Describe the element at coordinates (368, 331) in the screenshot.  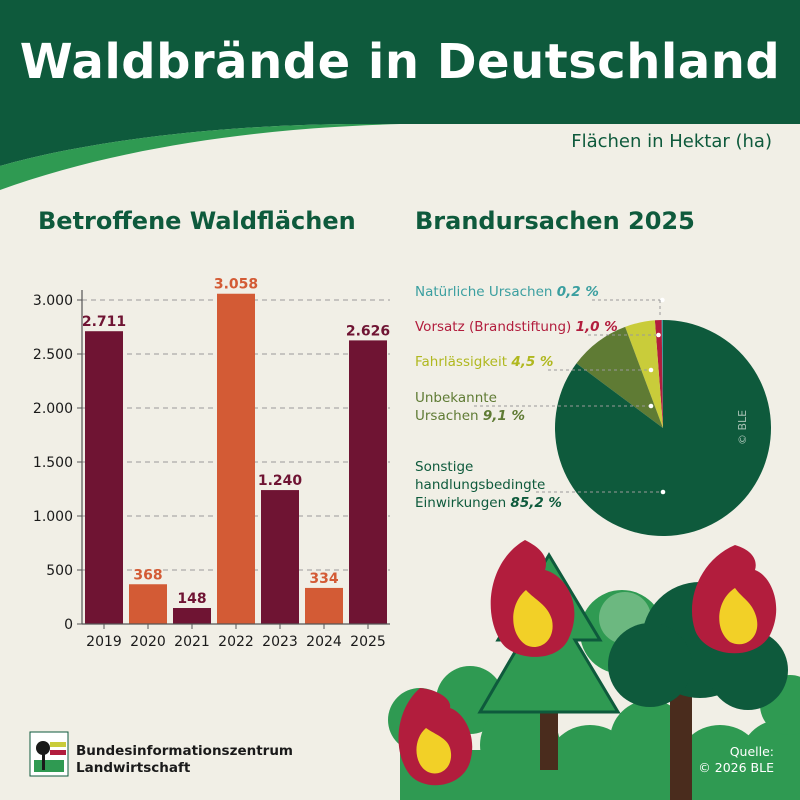
I see `bar-value-label: 2.626` at that location.